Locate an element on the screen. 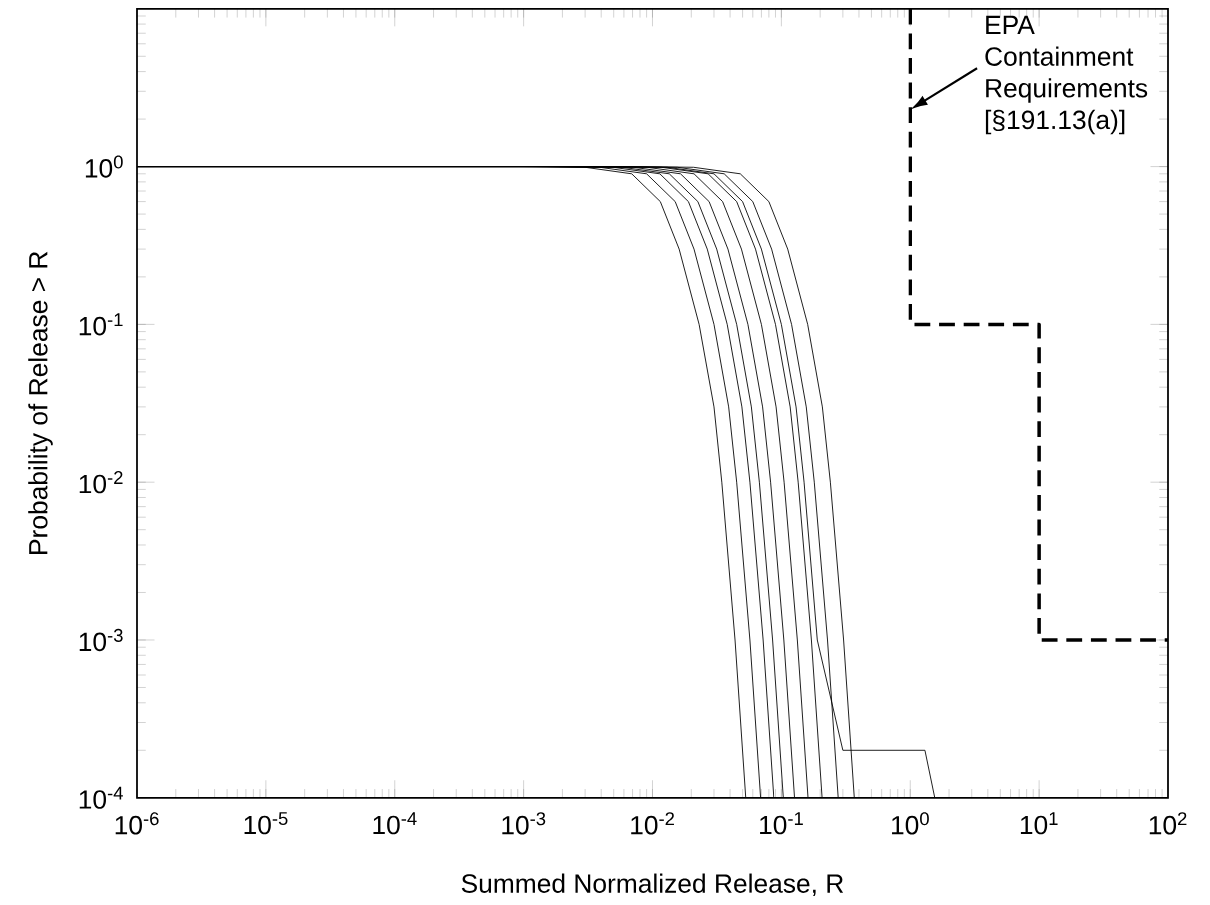 Image resolution: width=1210 pixels, height=905 pixels. x-tick-label: 10$^{-1}$ is located at coordinates (781, 823).